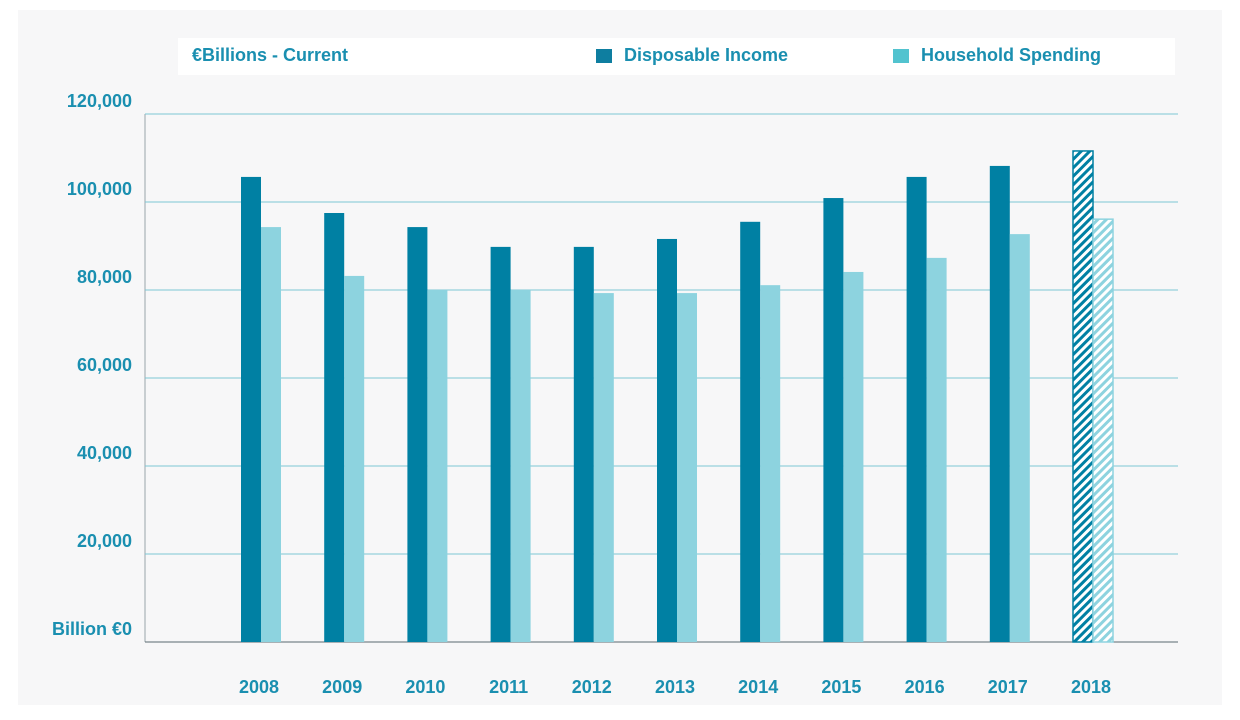  I want to click on x-tick-label: 2017, so click(1008, 687).